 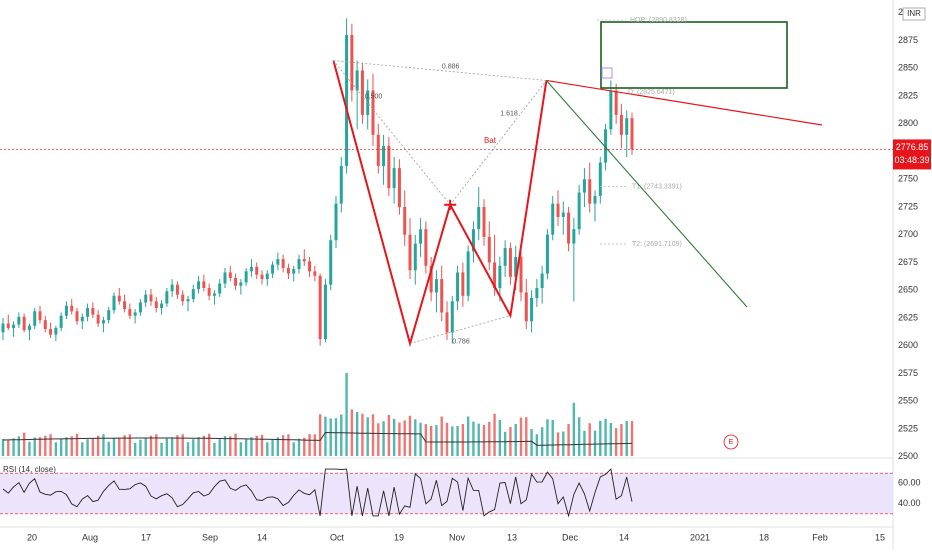 I want to click on time-tick-label: 13, so click(x=512, y=537).